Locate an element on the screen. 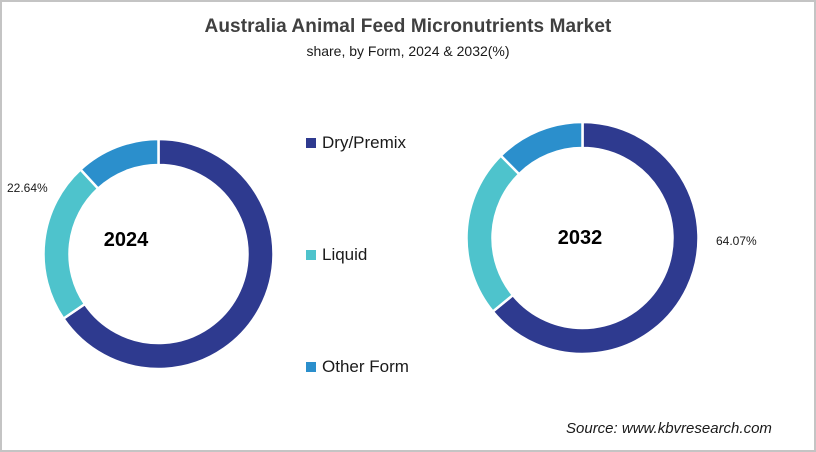  legend-swatch-other-form is located at coordinates (311, 367).